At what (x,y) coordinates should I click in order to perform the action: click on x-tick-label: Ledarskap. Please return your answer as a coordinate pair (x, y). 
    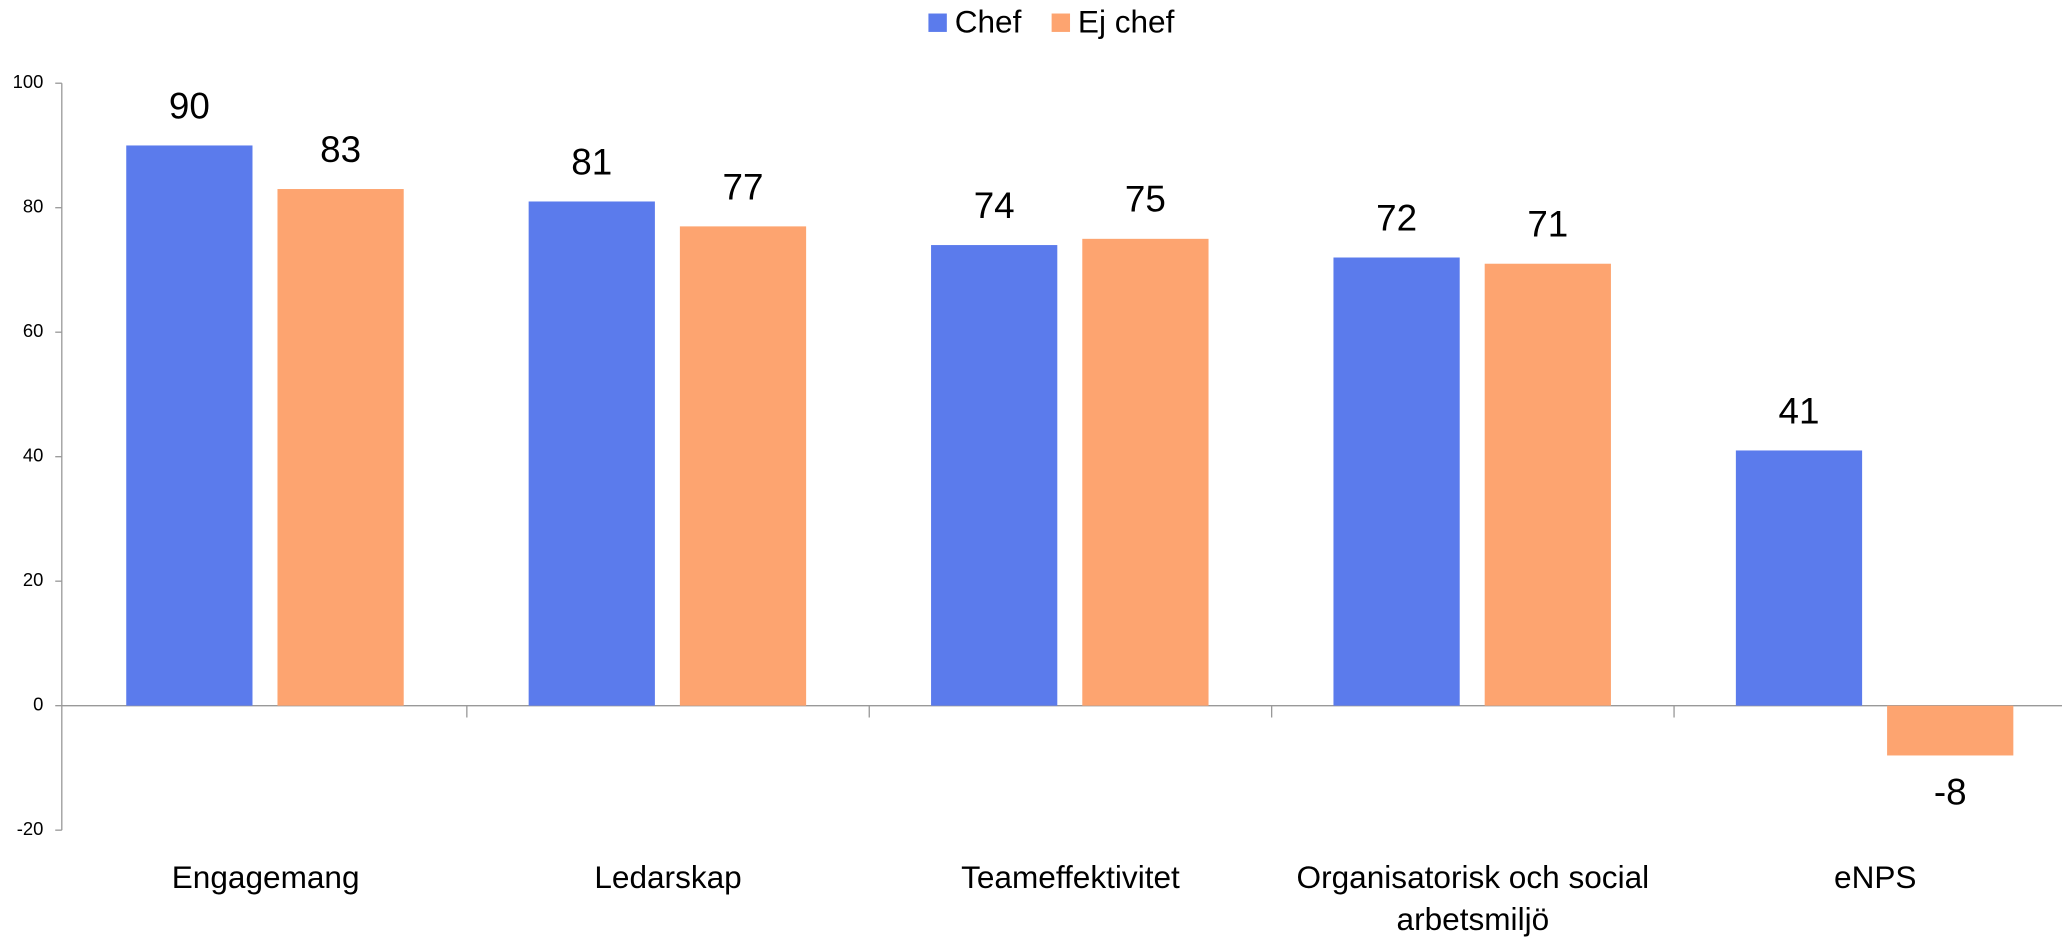
    Looking at the image, I should click on (668, 878).